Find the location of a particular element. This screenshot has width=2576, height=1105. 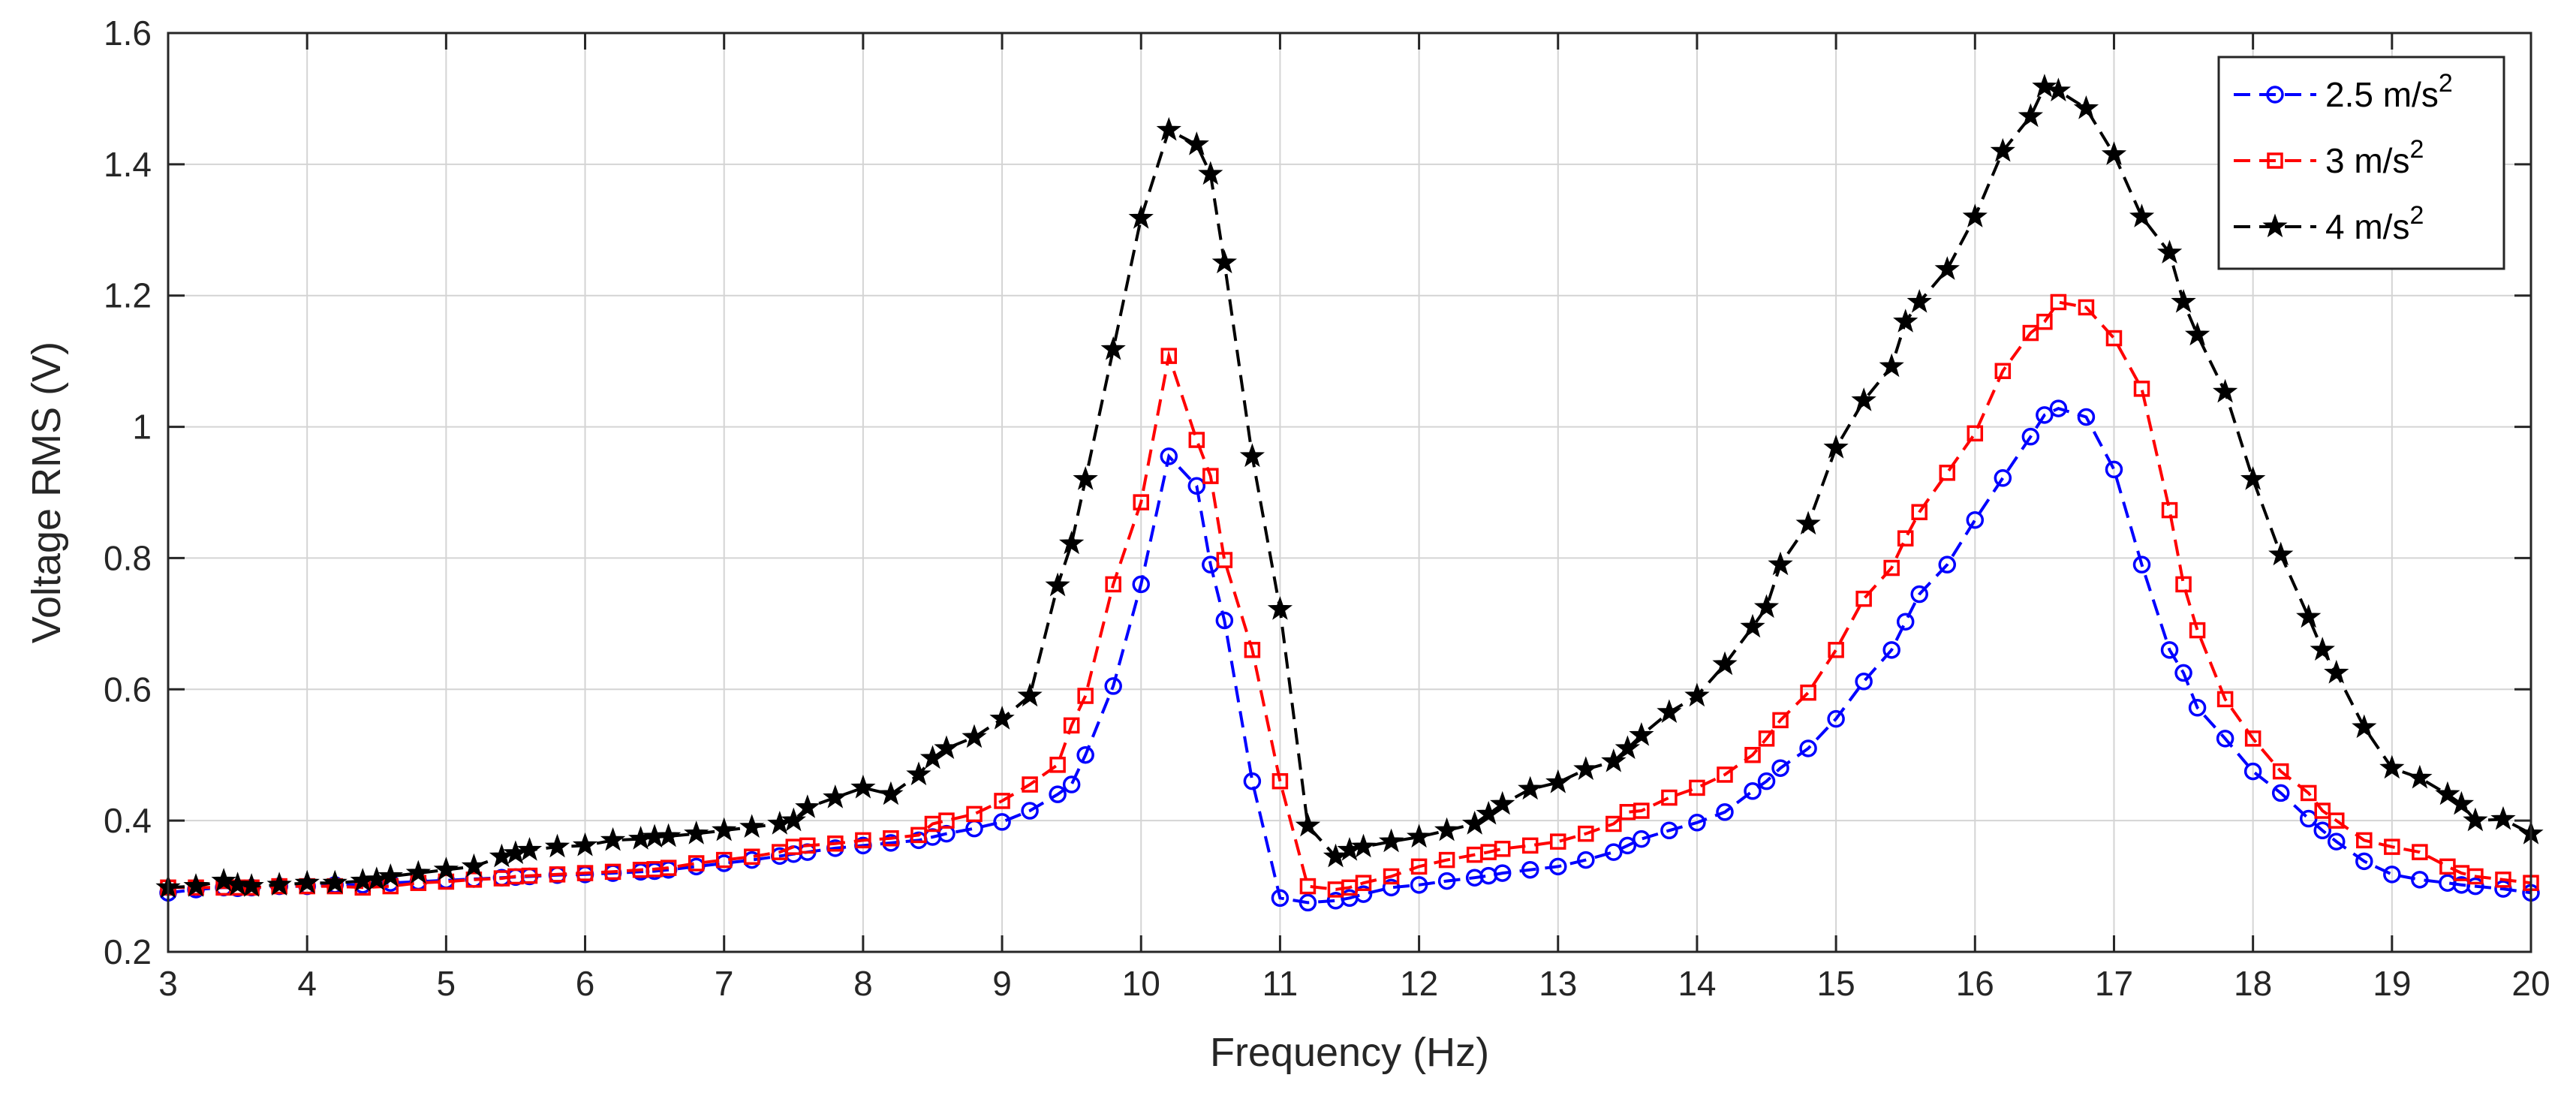

legend-label-superscript: 2 is located at coordinates (2416, 215).